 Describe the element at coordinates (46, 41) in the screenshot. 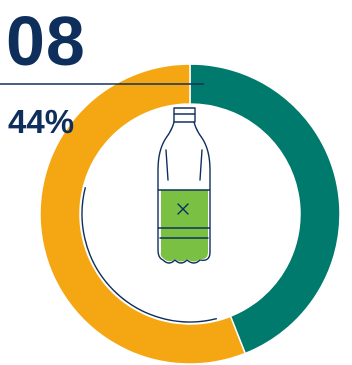

I see `infographic-number: 08` at that location.